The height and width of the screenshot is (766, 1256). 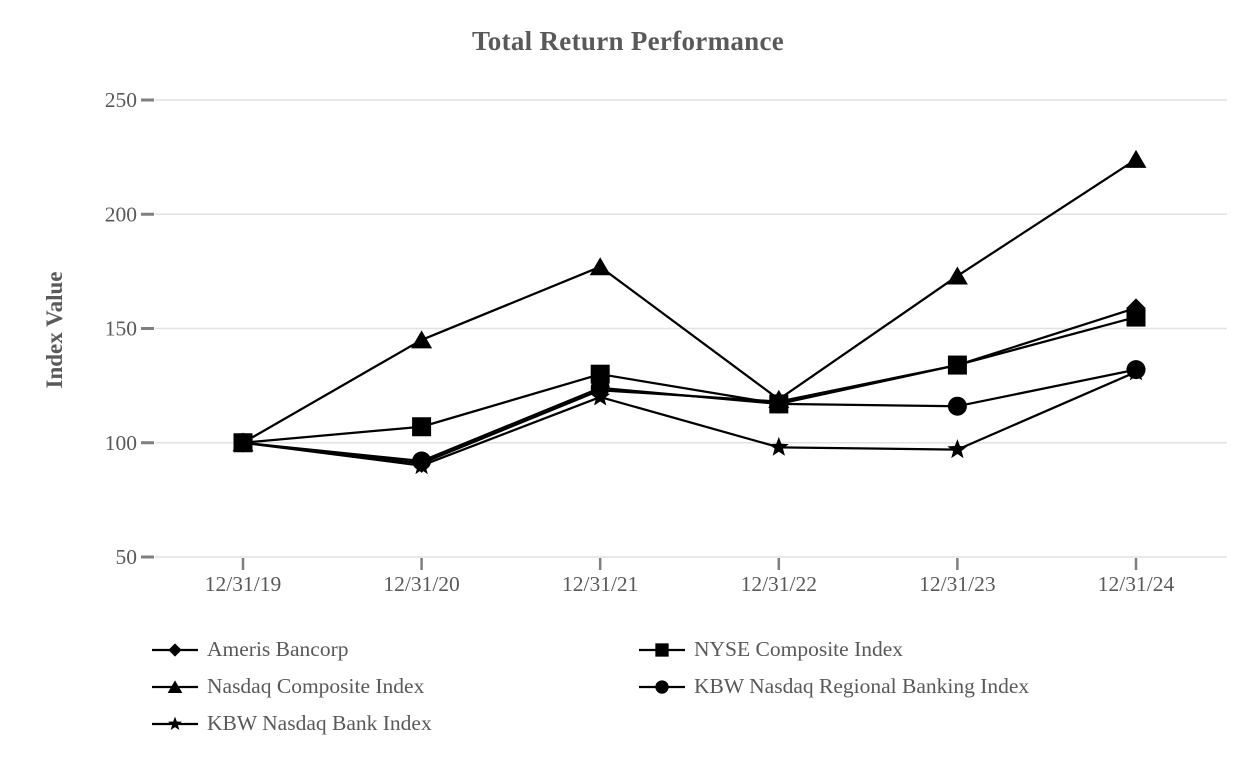 I want to click on legend-label: NYSE Composite Index, so click(x=799, y=649).